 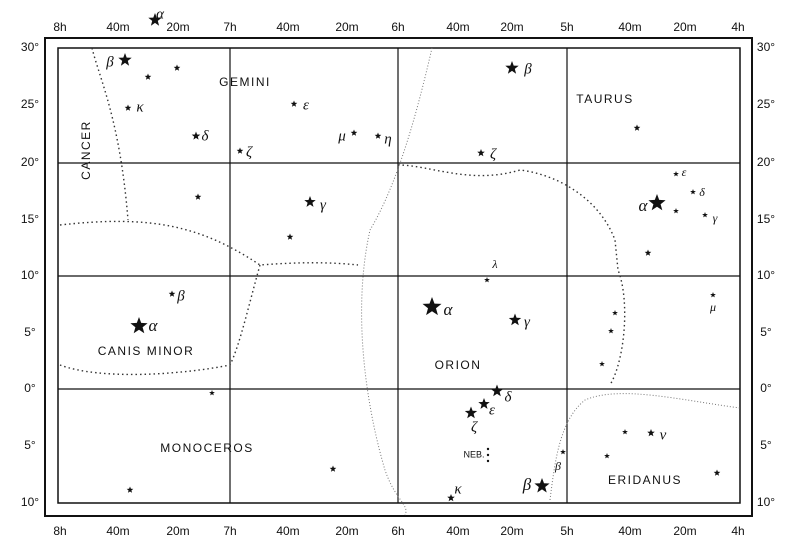 I want to click on top-label: 8h, so click(x=59, y=27).